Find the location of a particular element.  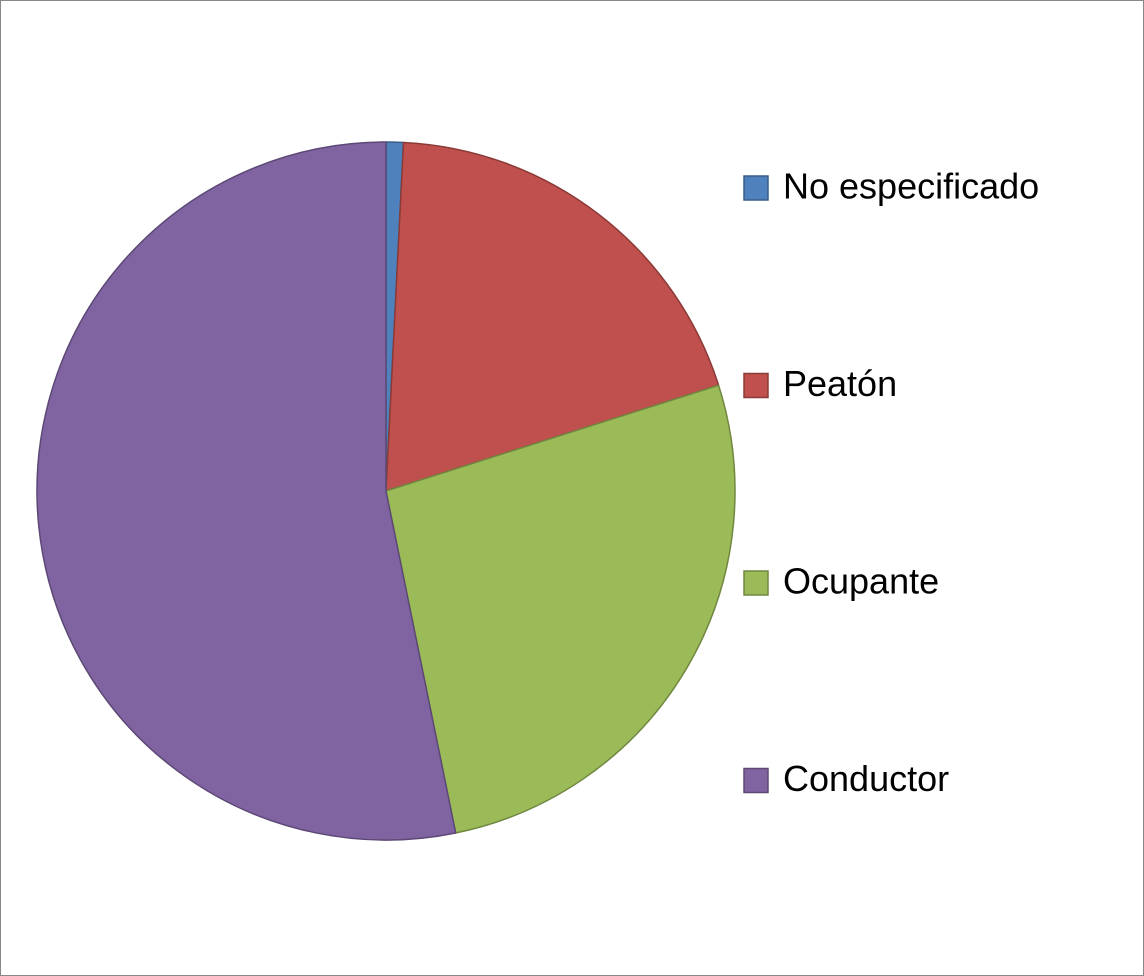

legend-label: No especificado is located at coordinates (911, 186).